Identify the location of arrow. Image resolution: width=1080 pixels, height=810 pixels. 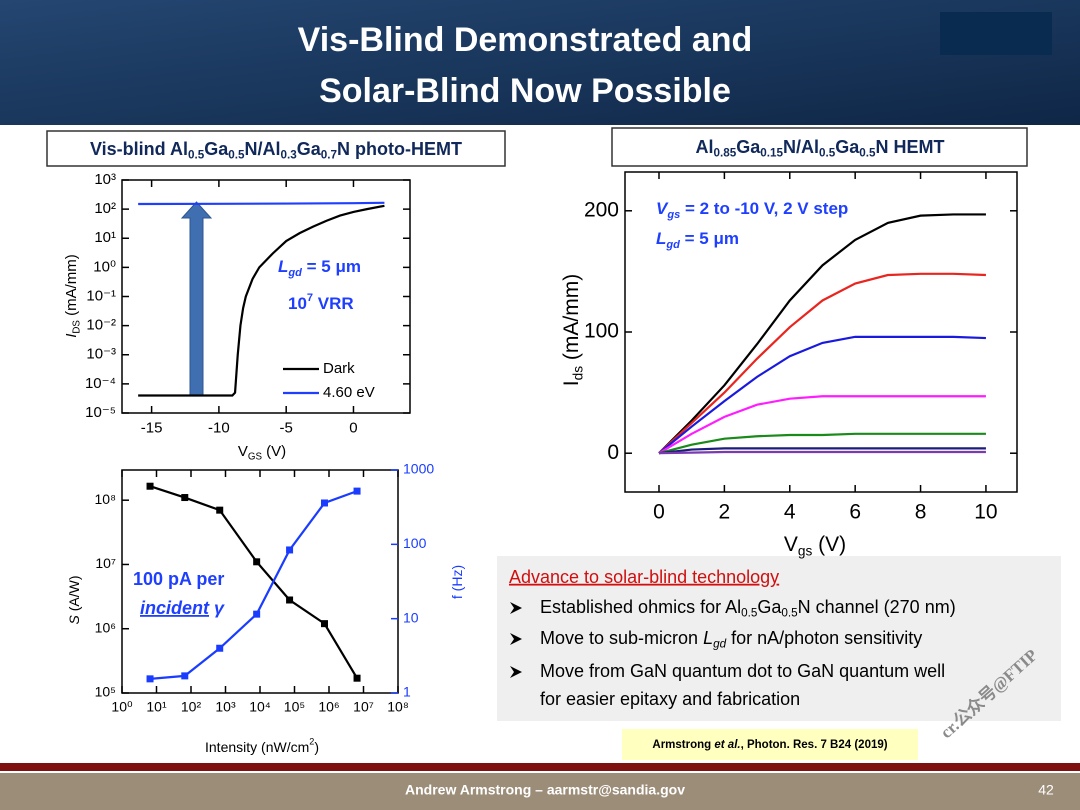
(196, 298).